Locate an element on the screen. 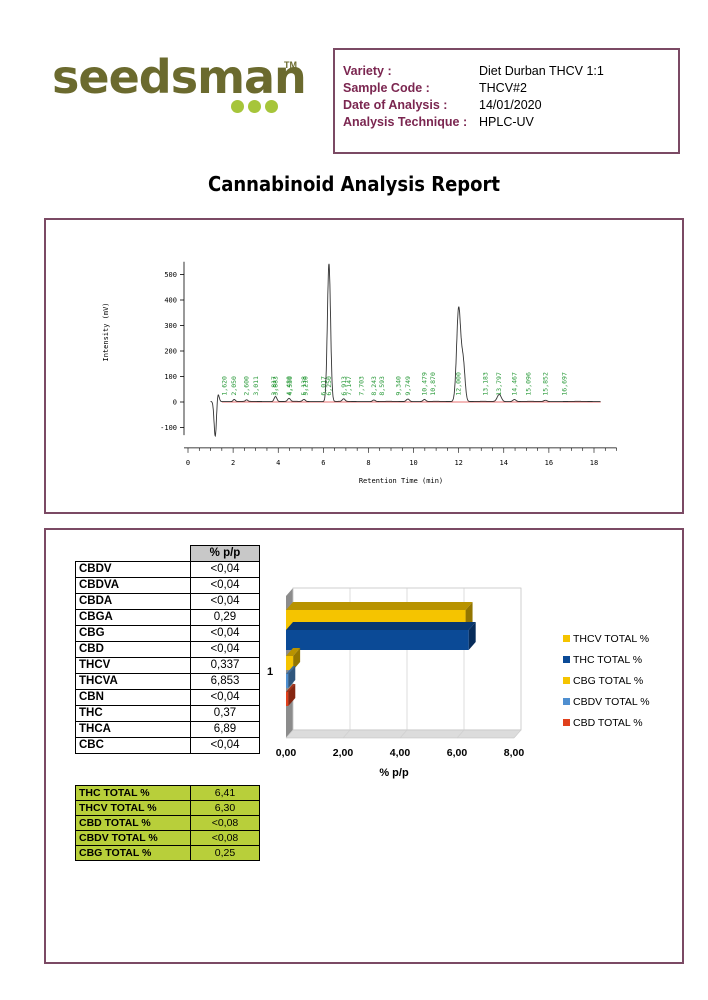 This screenshot has width=708, height=1000. peak-label: 2,050 is located at coordinates (234, 386).